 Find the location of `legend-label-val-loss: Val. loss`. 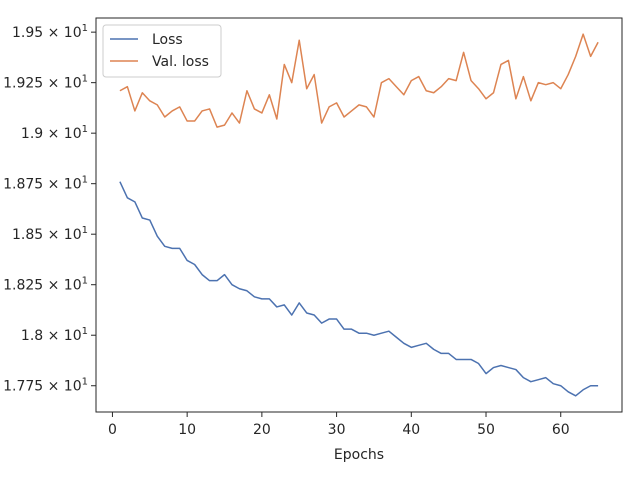

legend-label-val-loss: Val. loss is located at coordinates (180, 62).